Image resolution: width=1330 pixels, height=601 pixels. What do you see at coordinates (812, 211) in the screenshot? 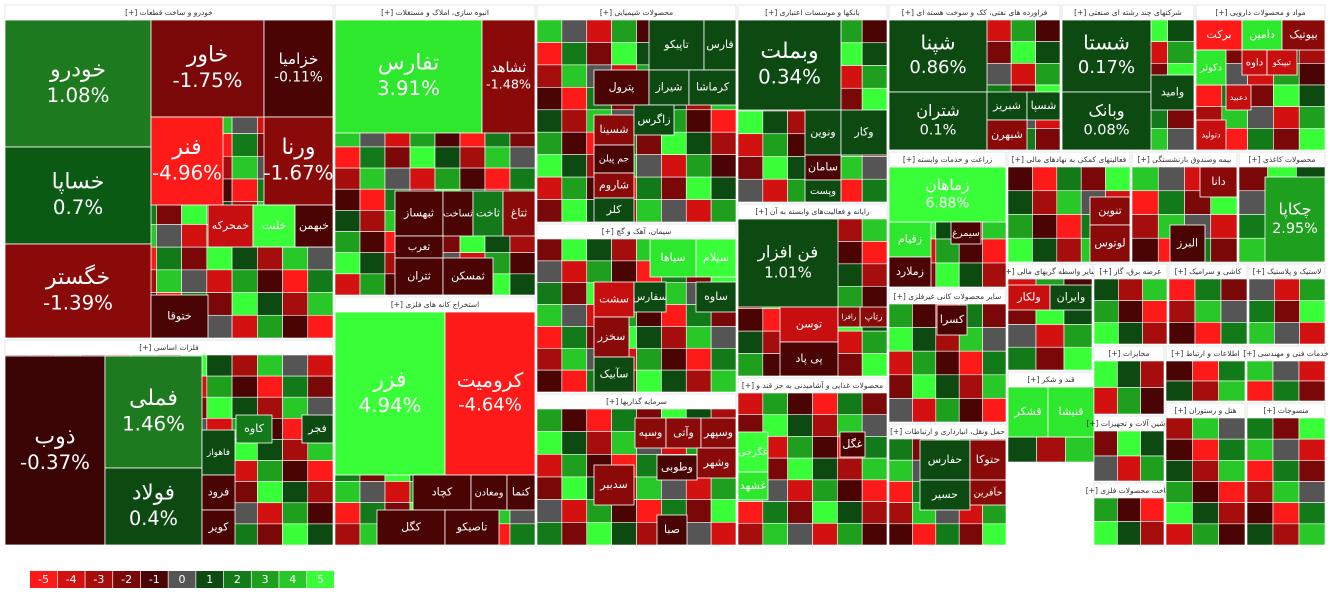
I see `sector-title: رایانه و فعالیت‌های وابسته به آن [+]` at bounding box center [812, 211].